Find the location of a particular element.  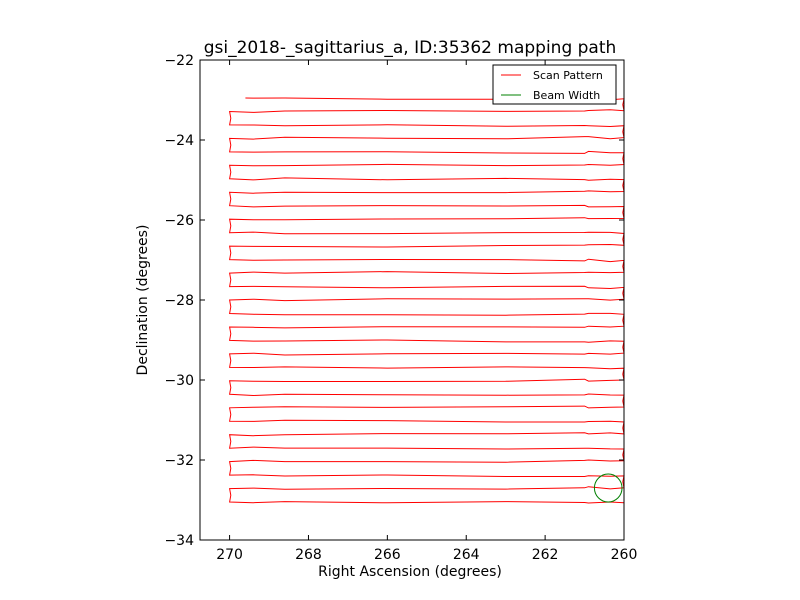

legend: Scan Pattern Beam Width is located at coordinates (554, 84).